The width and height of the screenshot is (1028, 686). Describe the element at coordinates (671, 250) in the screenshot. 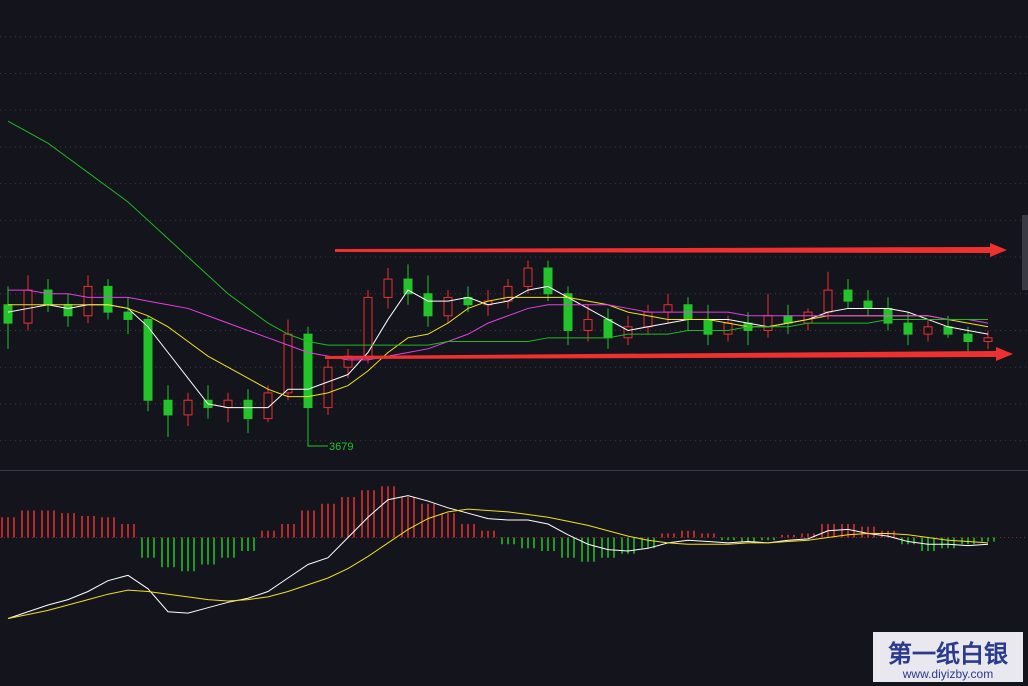

I see `upper-arrow` at that location.